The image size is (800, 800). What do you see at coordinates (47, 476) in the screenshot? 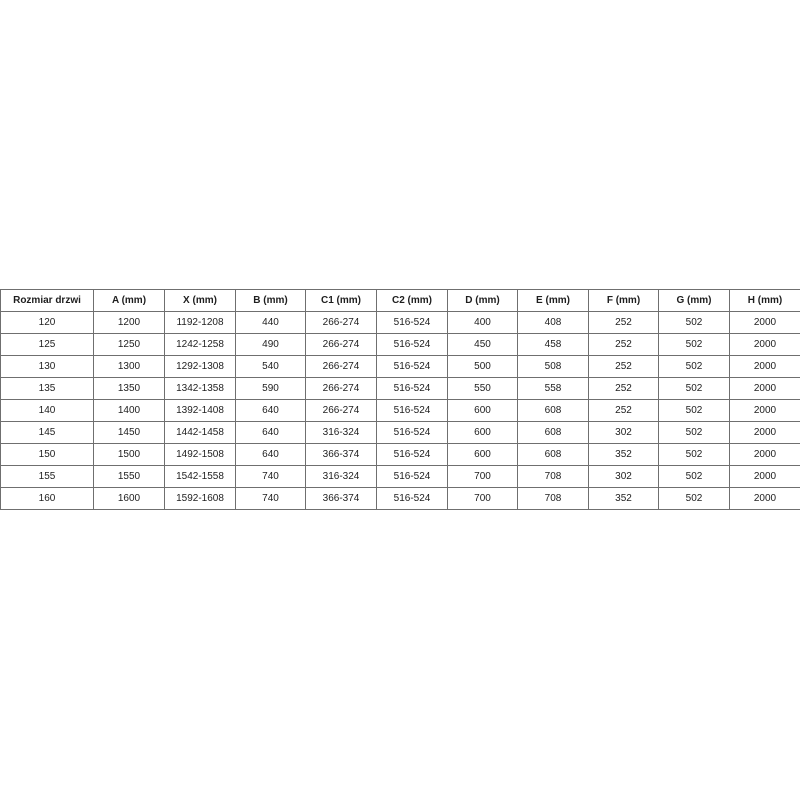
I see `table-cell: 155` at bounding box center [47, 476].